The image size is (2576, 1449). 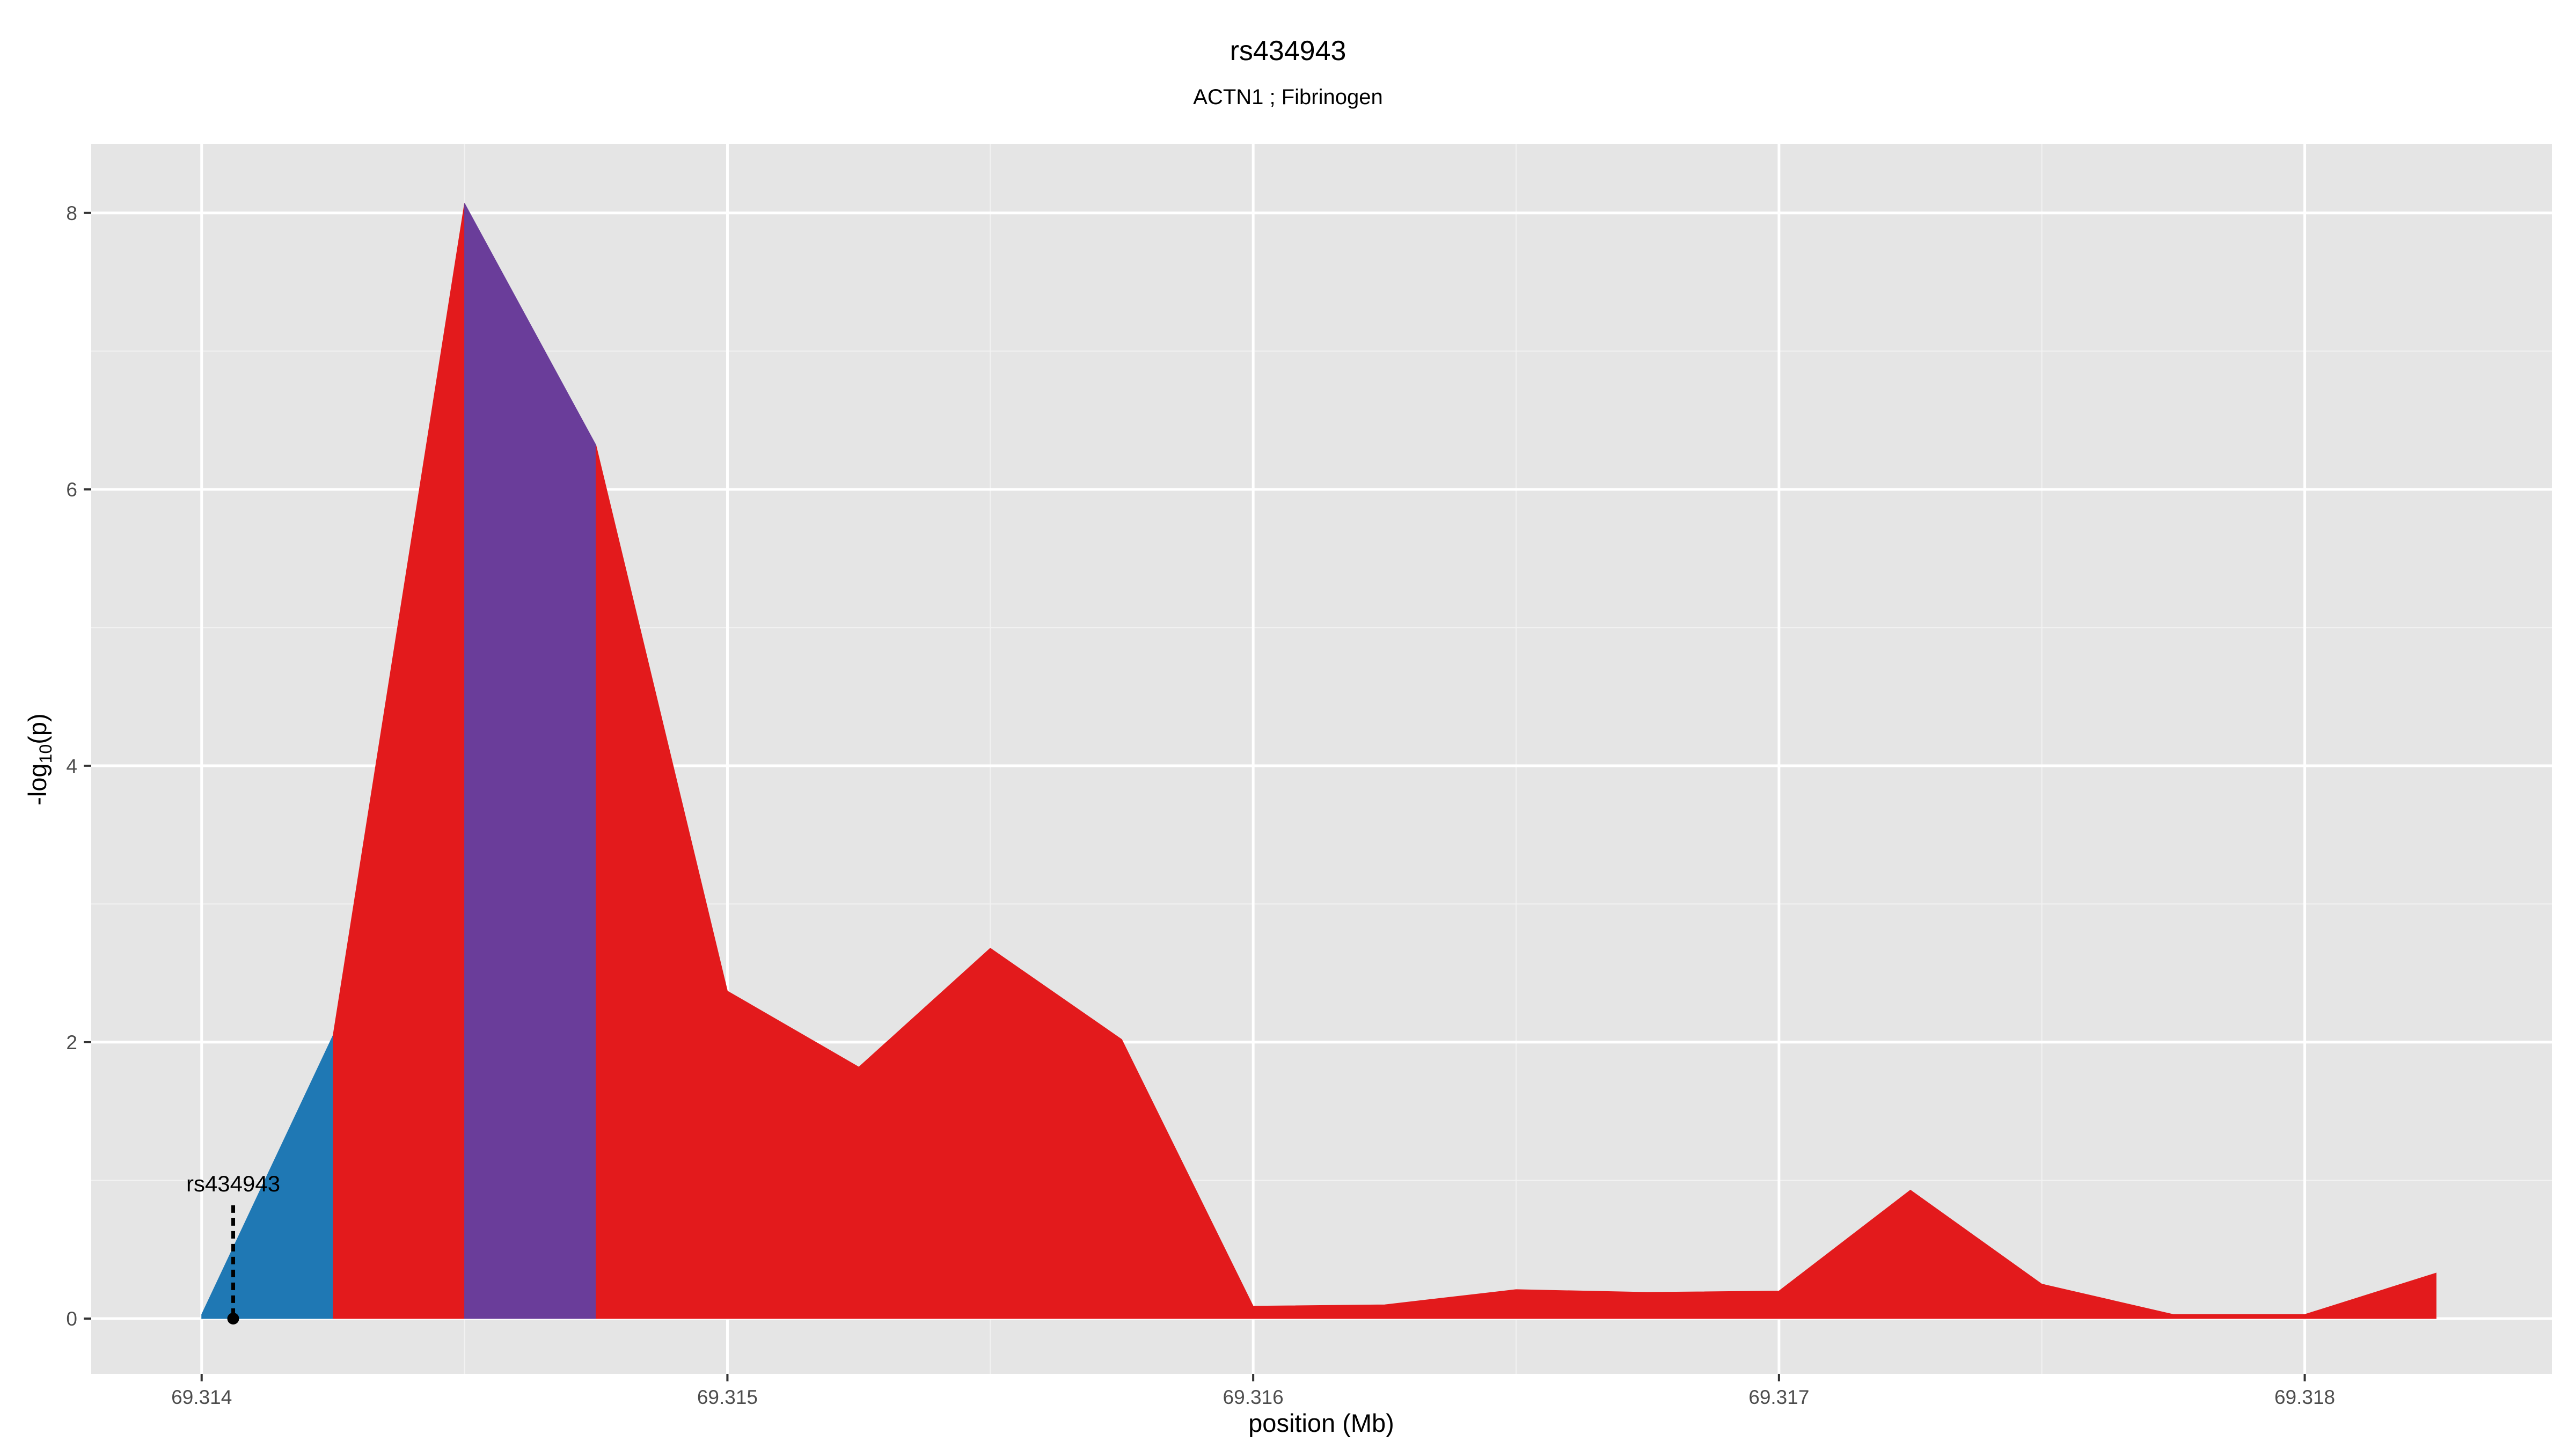 What do you see at coordinates (1778, 1397) in the screenshot?
I see `x-tick-label: 69.317` at bounding box center [1778, 1397].